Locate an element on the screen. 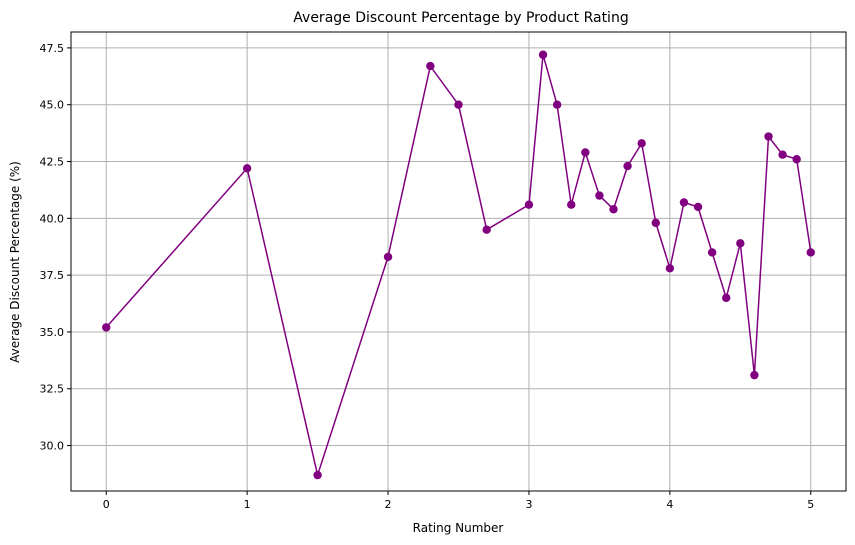  y-tick-label: 35.0 is located at coordinates (52, 332).